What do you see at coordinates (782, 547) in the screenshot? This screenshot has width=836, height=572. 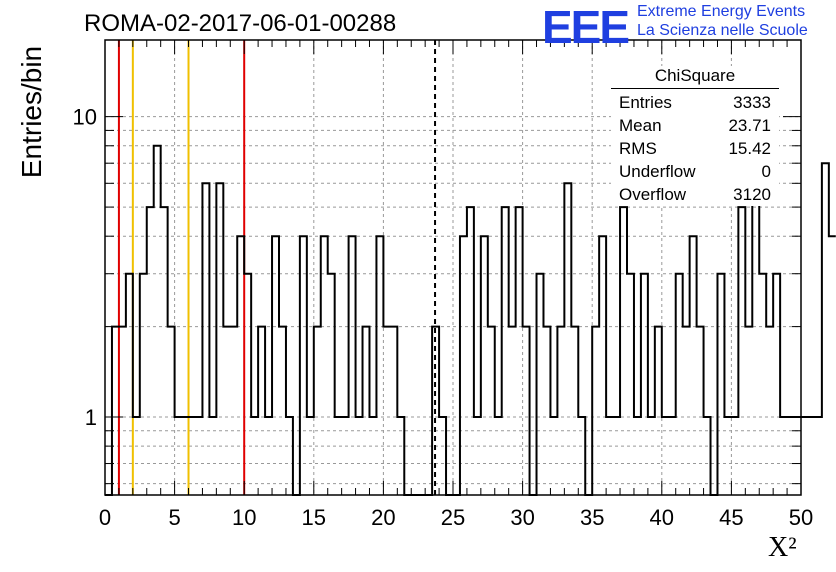 I see `x-axis-label: X²` at bounding box center [782, 547].